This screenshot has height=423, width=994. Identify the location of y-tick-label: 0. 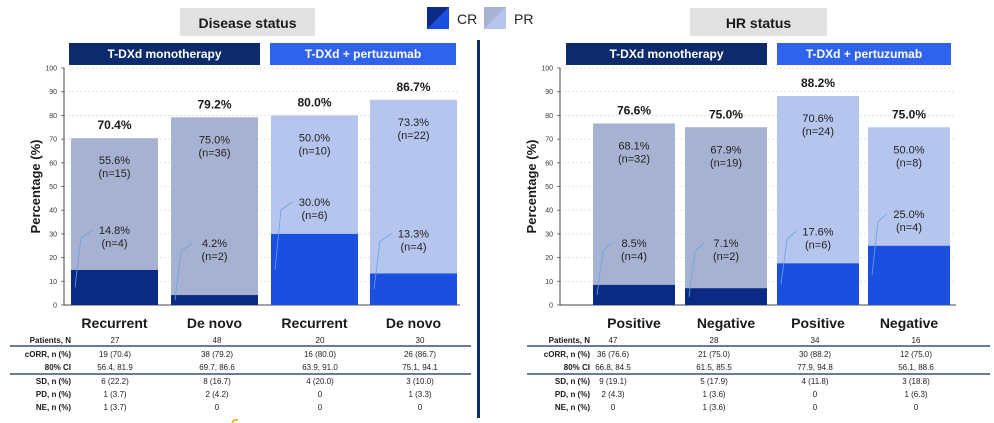
(551, 306).